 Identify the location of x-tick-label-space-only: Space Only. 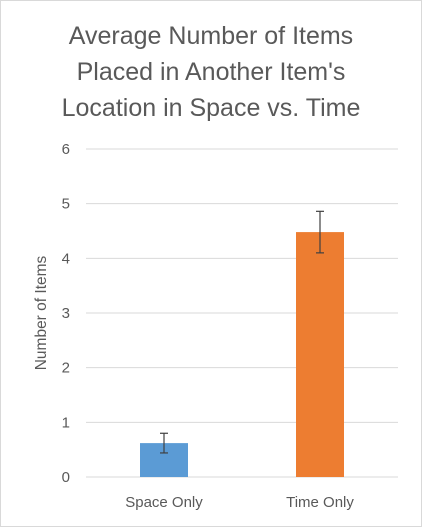
(164, 502).